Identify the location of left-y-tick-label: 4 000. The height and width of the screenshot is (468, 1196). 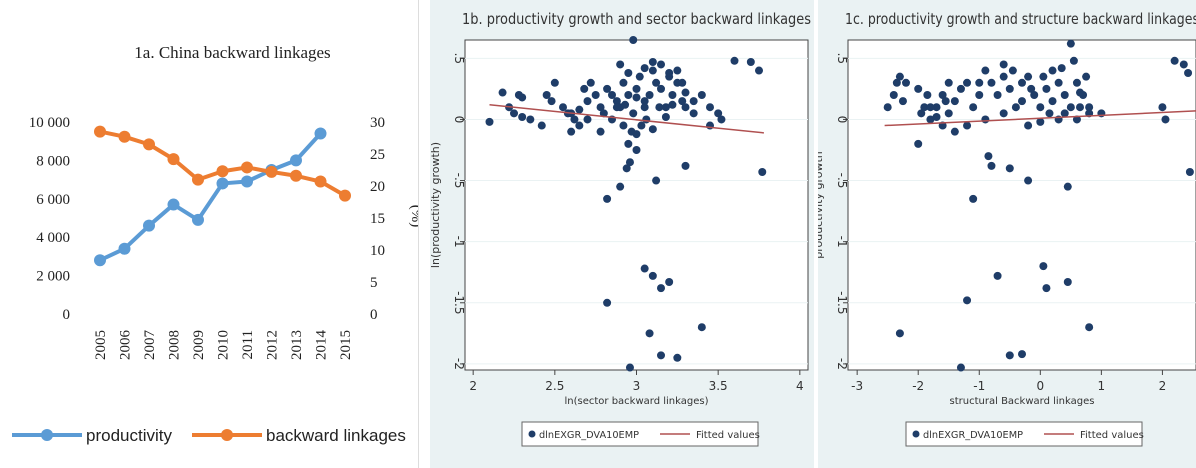
(53, 238).